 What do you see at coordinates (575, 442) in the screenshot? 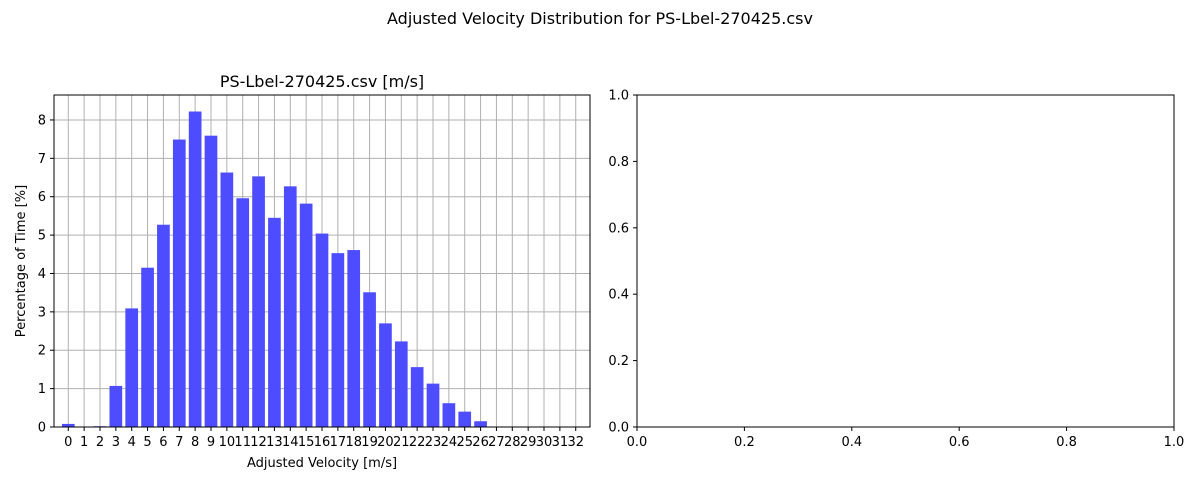
I see `x-tick-label: 32` at bounding box center [575, 442].